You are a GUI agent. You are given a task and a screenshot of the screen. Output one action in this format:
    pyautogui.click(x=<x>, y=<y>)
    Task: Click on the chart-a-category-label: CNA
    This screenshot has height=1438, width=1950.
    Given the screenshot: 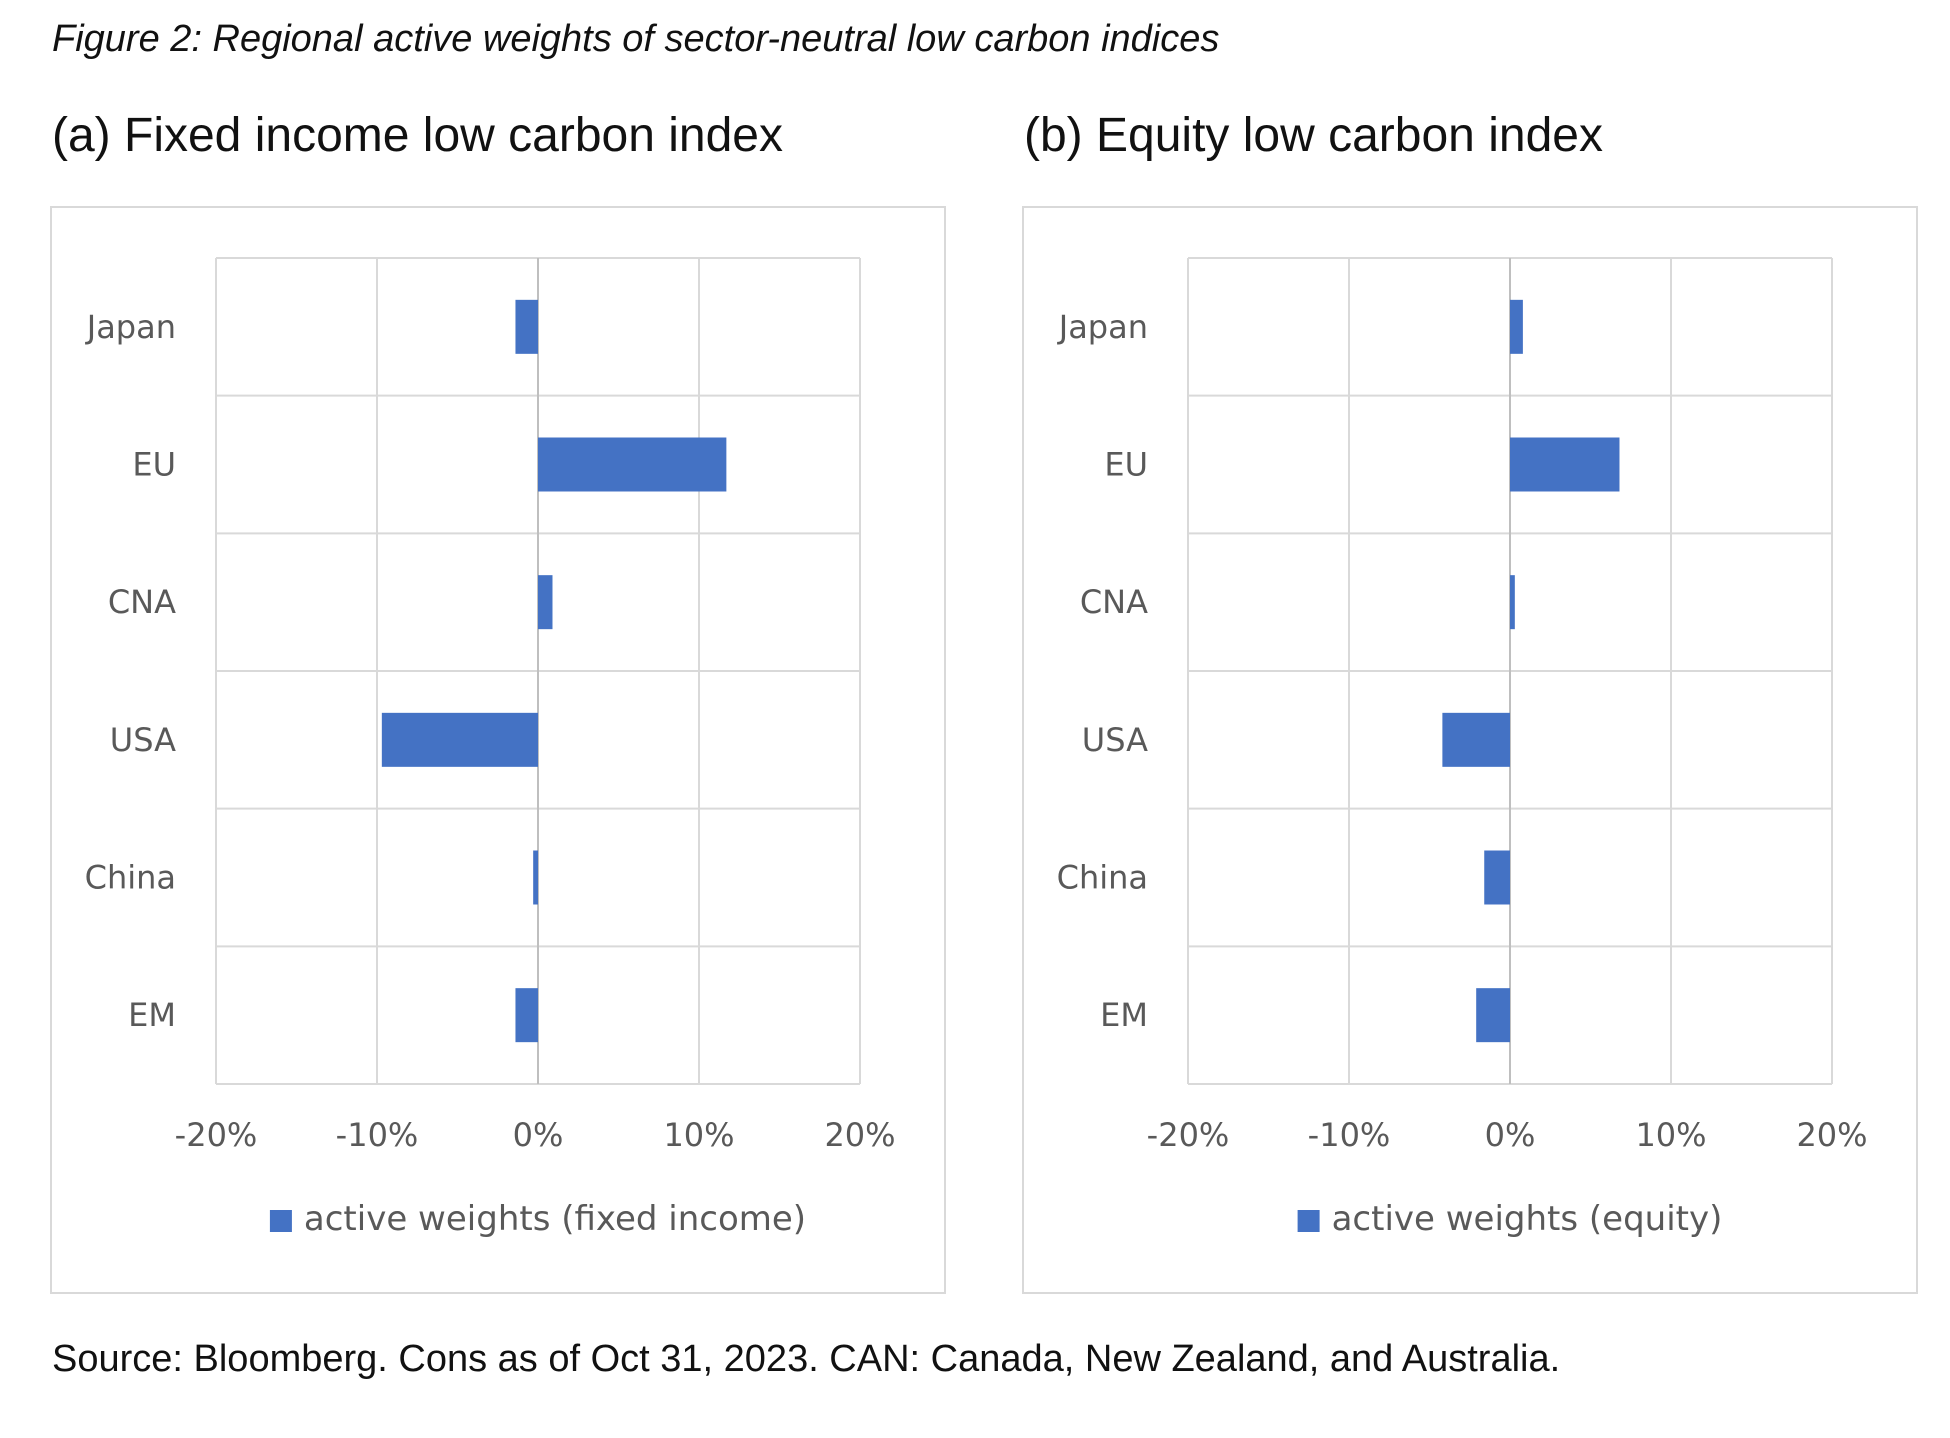 What is the action you would take?
    pyautogui.click(x=142, y=602)
    